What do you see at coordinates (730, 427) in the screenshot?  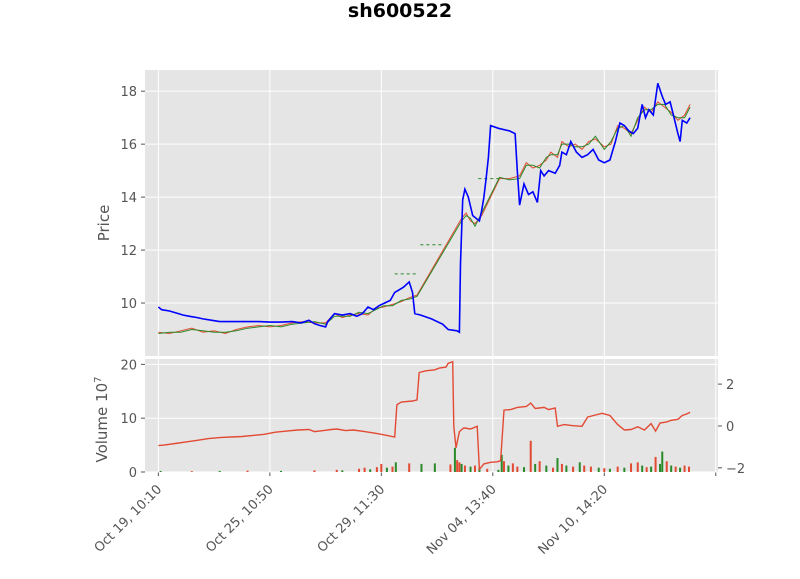 I see `volume-right-tick-label-1: 0` at bounding box center [730, 427].